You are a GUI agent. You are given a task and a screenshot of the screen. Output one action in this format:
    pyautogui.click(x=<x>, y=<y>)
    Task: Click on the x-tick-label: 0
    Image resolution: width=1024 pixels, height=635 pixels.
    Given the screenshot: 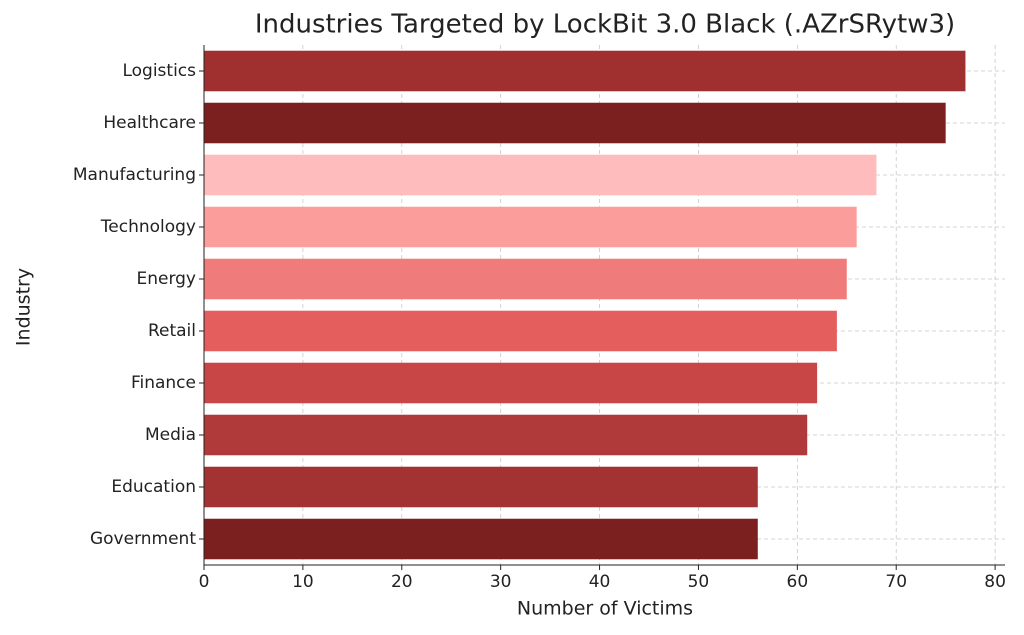 What is the action you would take?
    pyautogui.click(x=204, y=582)
    